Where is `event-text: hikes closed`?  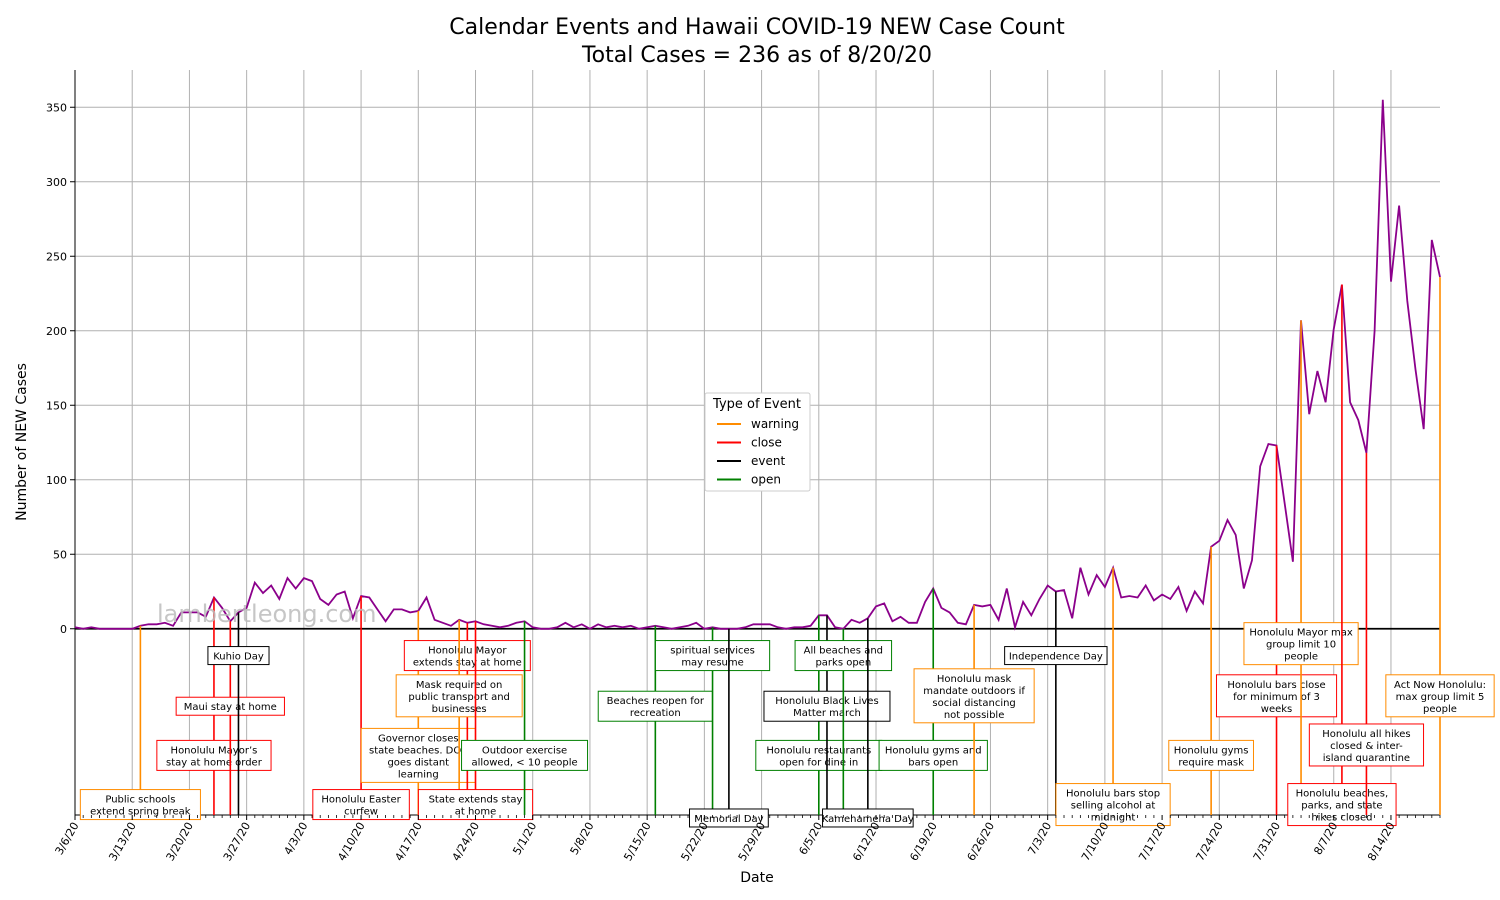 event-text: hikes closed is located at coordinates (1341, 818).